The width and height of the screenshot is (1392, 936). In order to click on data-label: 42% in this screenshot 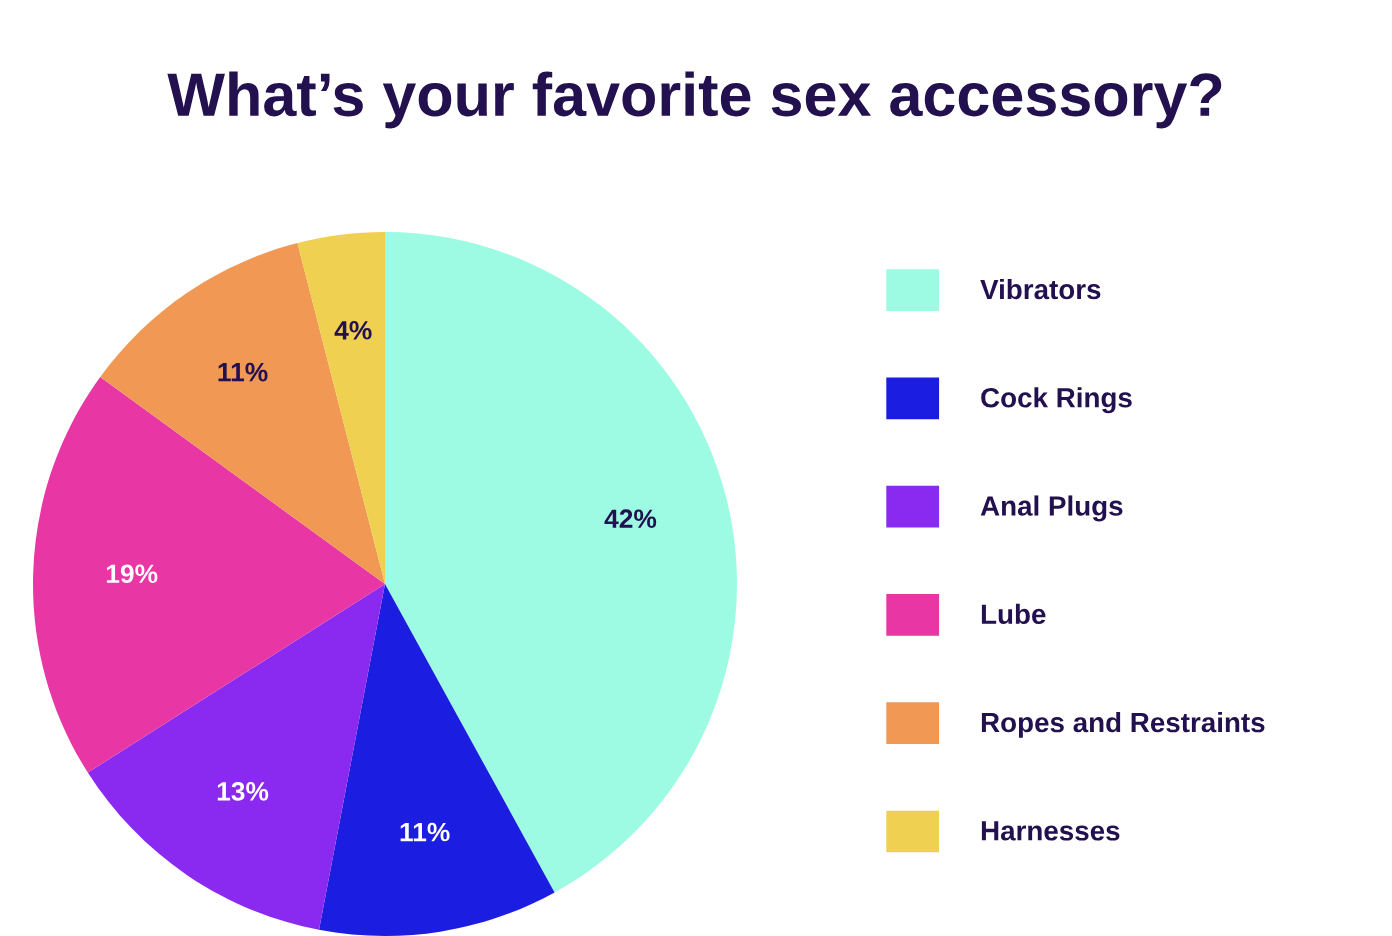, I will do `click(630, 518)`.